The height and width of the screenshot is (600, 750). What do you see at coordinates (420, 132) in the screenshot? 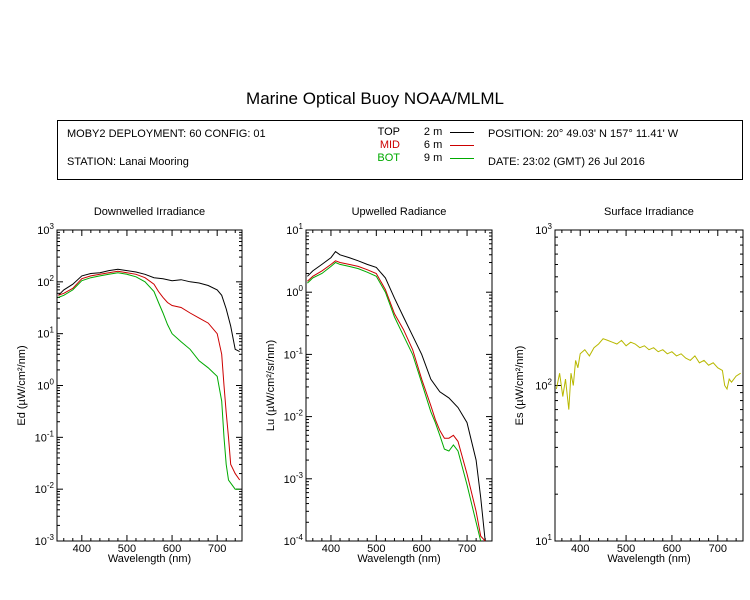
I see `legend-item-top: TOP 2 m` at bounding box center [420, 132].